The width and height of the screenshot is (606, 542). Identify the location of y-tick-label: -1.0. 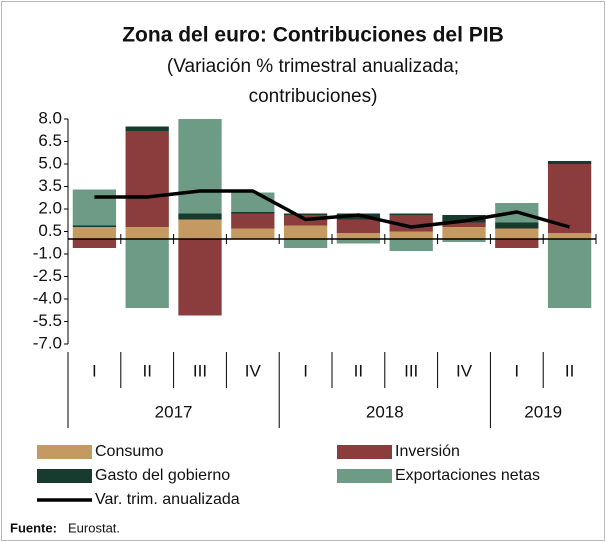
(47, 252).